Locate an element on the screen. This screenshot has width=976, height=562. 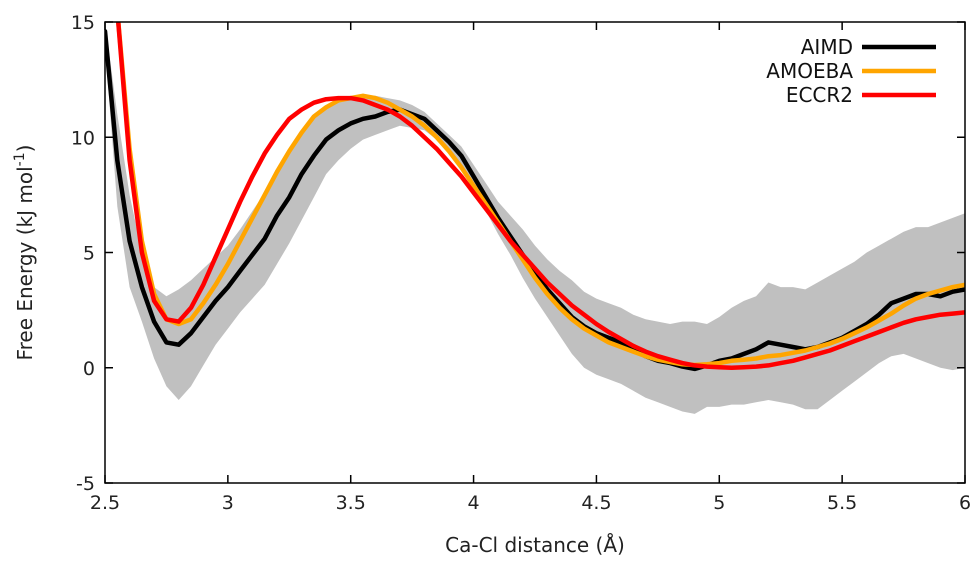
y-tick-label: 15 is located at coordinates (83, 23).